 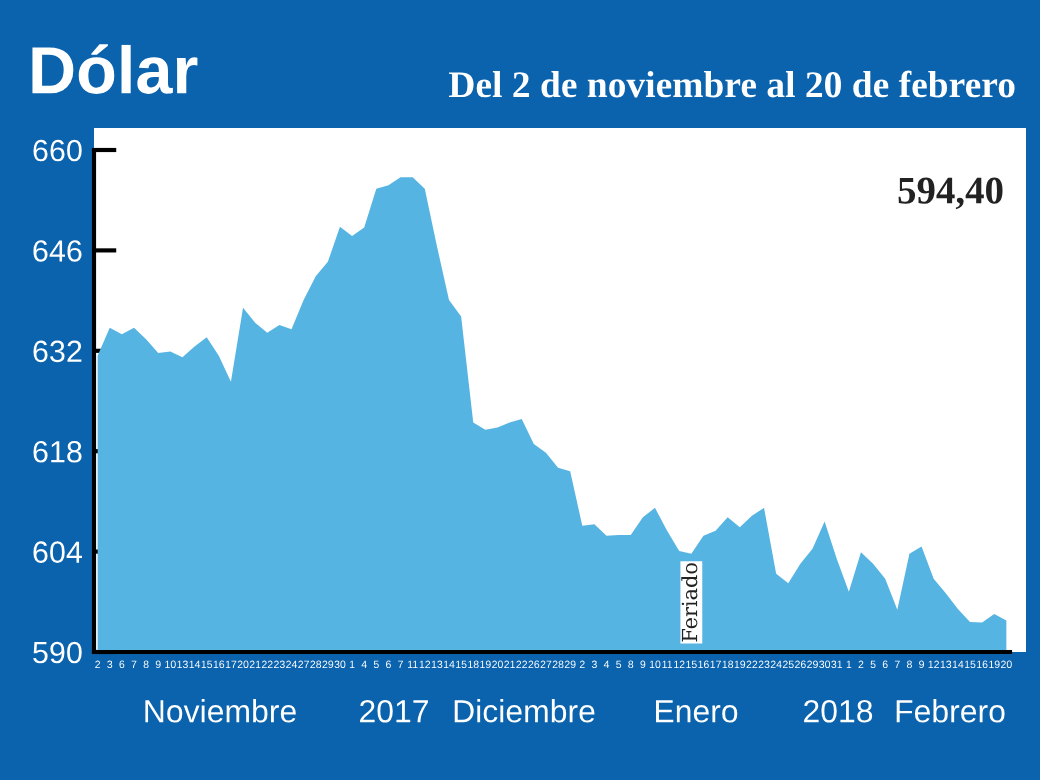 What do you see at coordinates (115, 69) in the screenshot?
I see `chart-title: Dólar` at bounding box center [115, 69].